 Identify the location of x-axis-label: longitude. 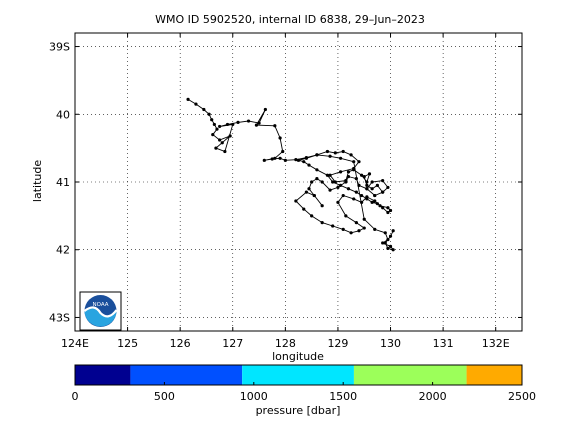
(298, 356).